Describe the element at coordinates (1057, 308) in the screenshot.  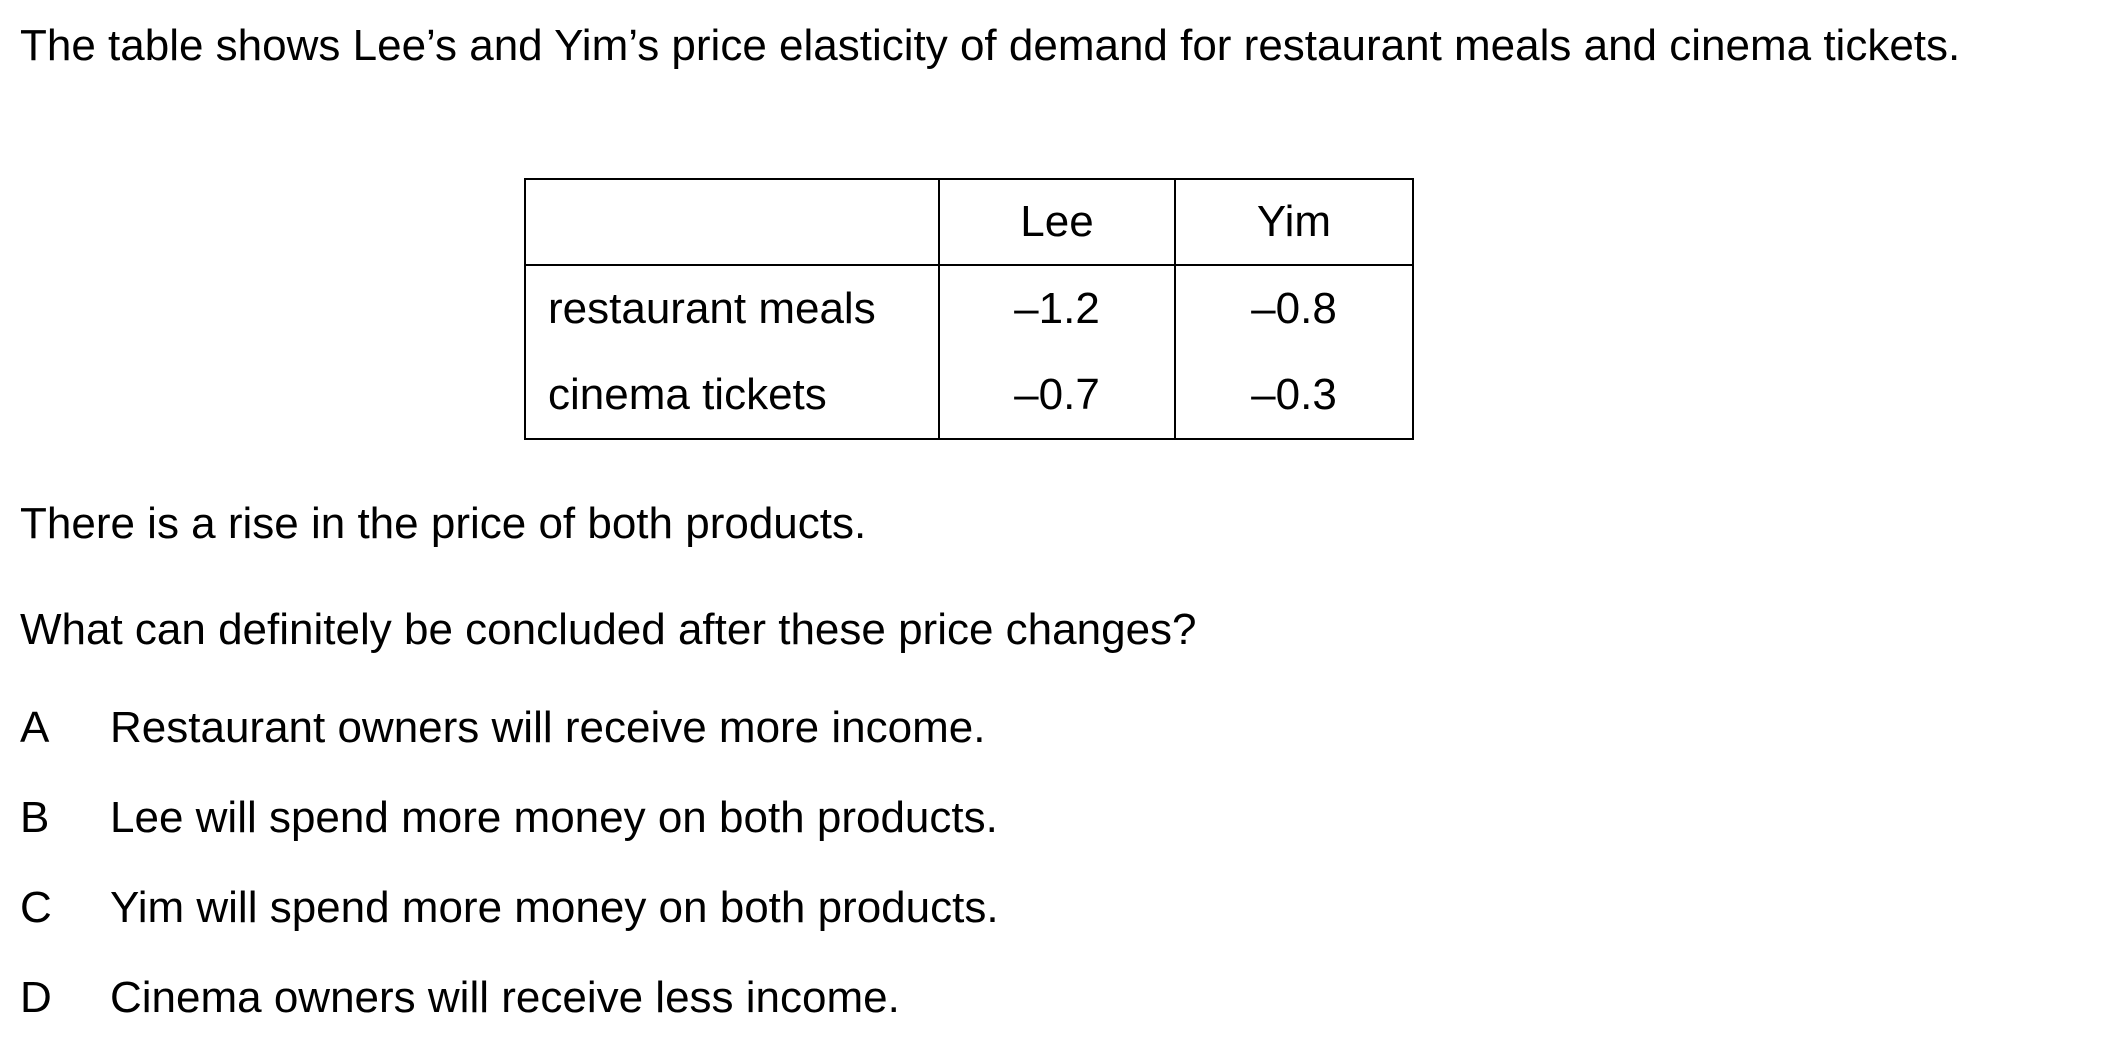
I see `cell-lee-restaurant-meals: –1.2` at that location.